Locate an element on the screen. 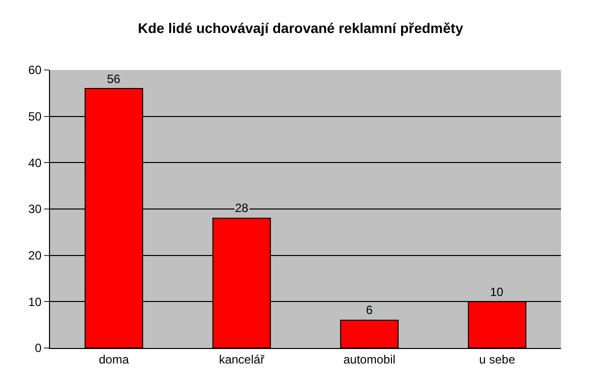 The height and width of the screenshot is (383, 601). y-tick-label: 60 is located at coordinates (35, 70).